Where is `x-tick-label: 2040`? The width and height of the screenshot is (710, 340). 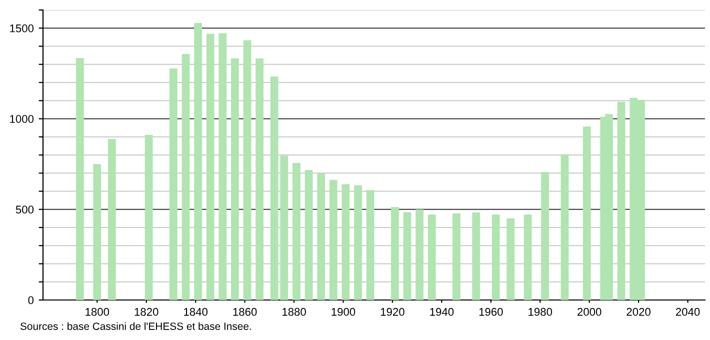 x-tick-label: 2040 is located at coordinates (688, 312).